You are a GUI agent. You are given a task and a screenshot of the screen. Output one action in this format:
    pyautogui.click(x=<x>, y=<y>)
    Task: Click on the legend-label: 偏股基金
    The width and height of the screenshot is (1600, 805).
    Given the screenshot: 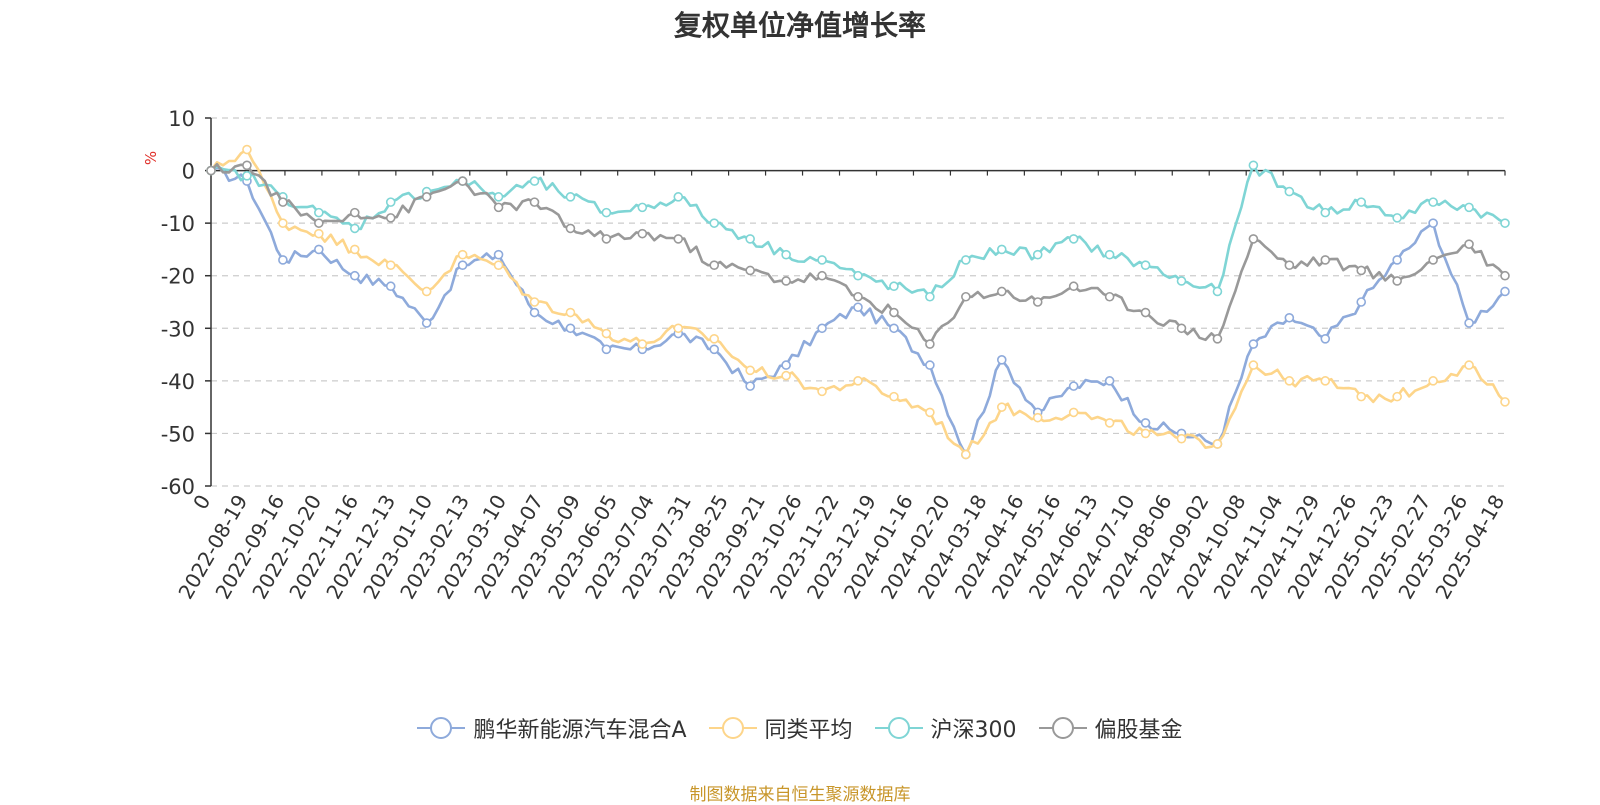 What is the action you would take?
    pyautogui.click(x=1138, y=730)
    